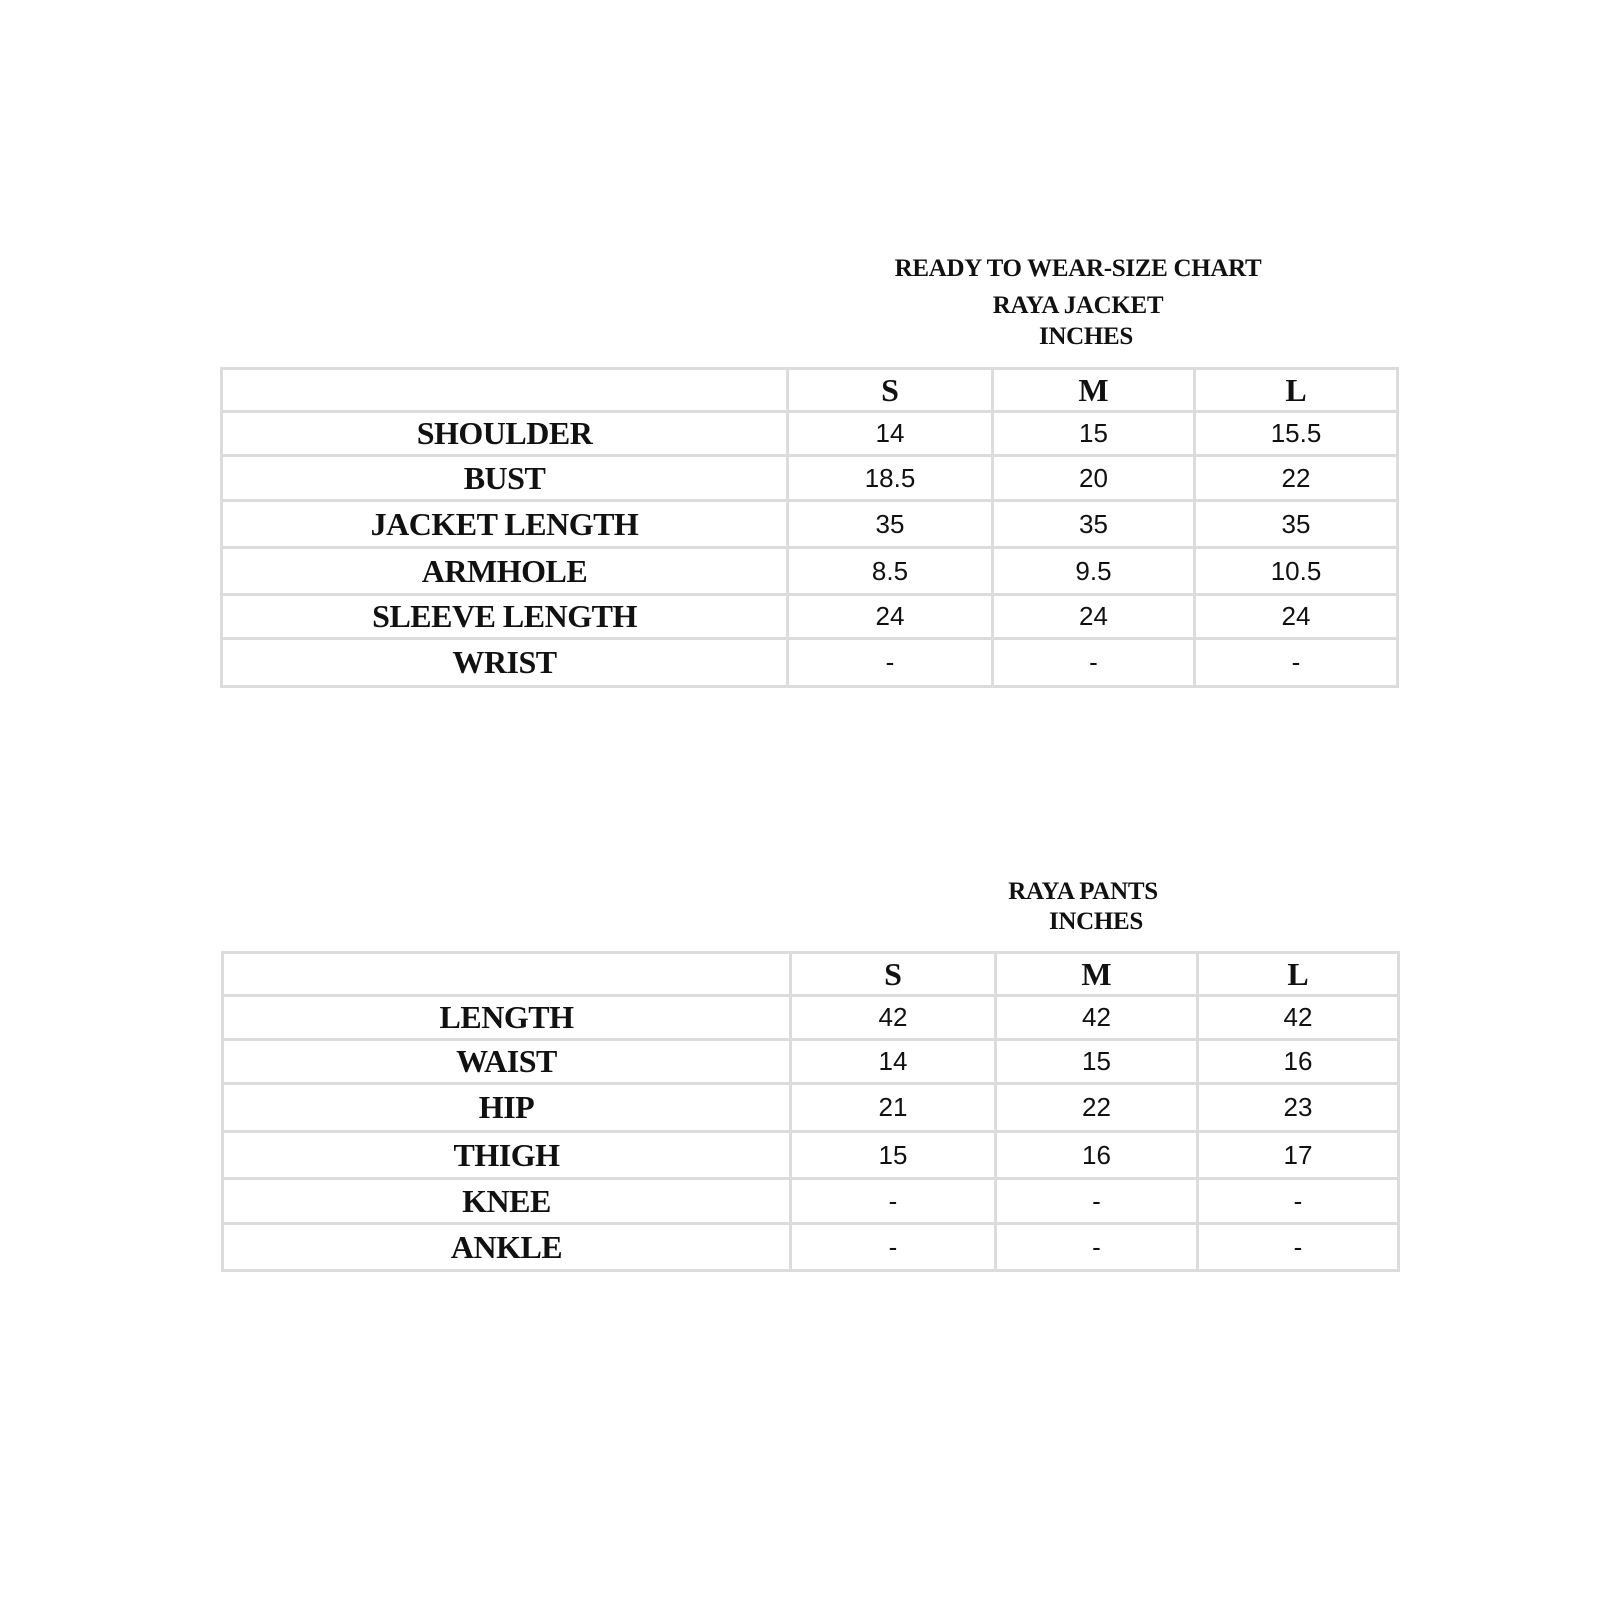  I want to click on measurement-value: 15.5, so click(1296, 433).